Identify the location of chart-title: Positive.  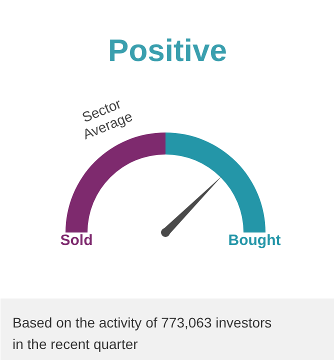
(167, 50).